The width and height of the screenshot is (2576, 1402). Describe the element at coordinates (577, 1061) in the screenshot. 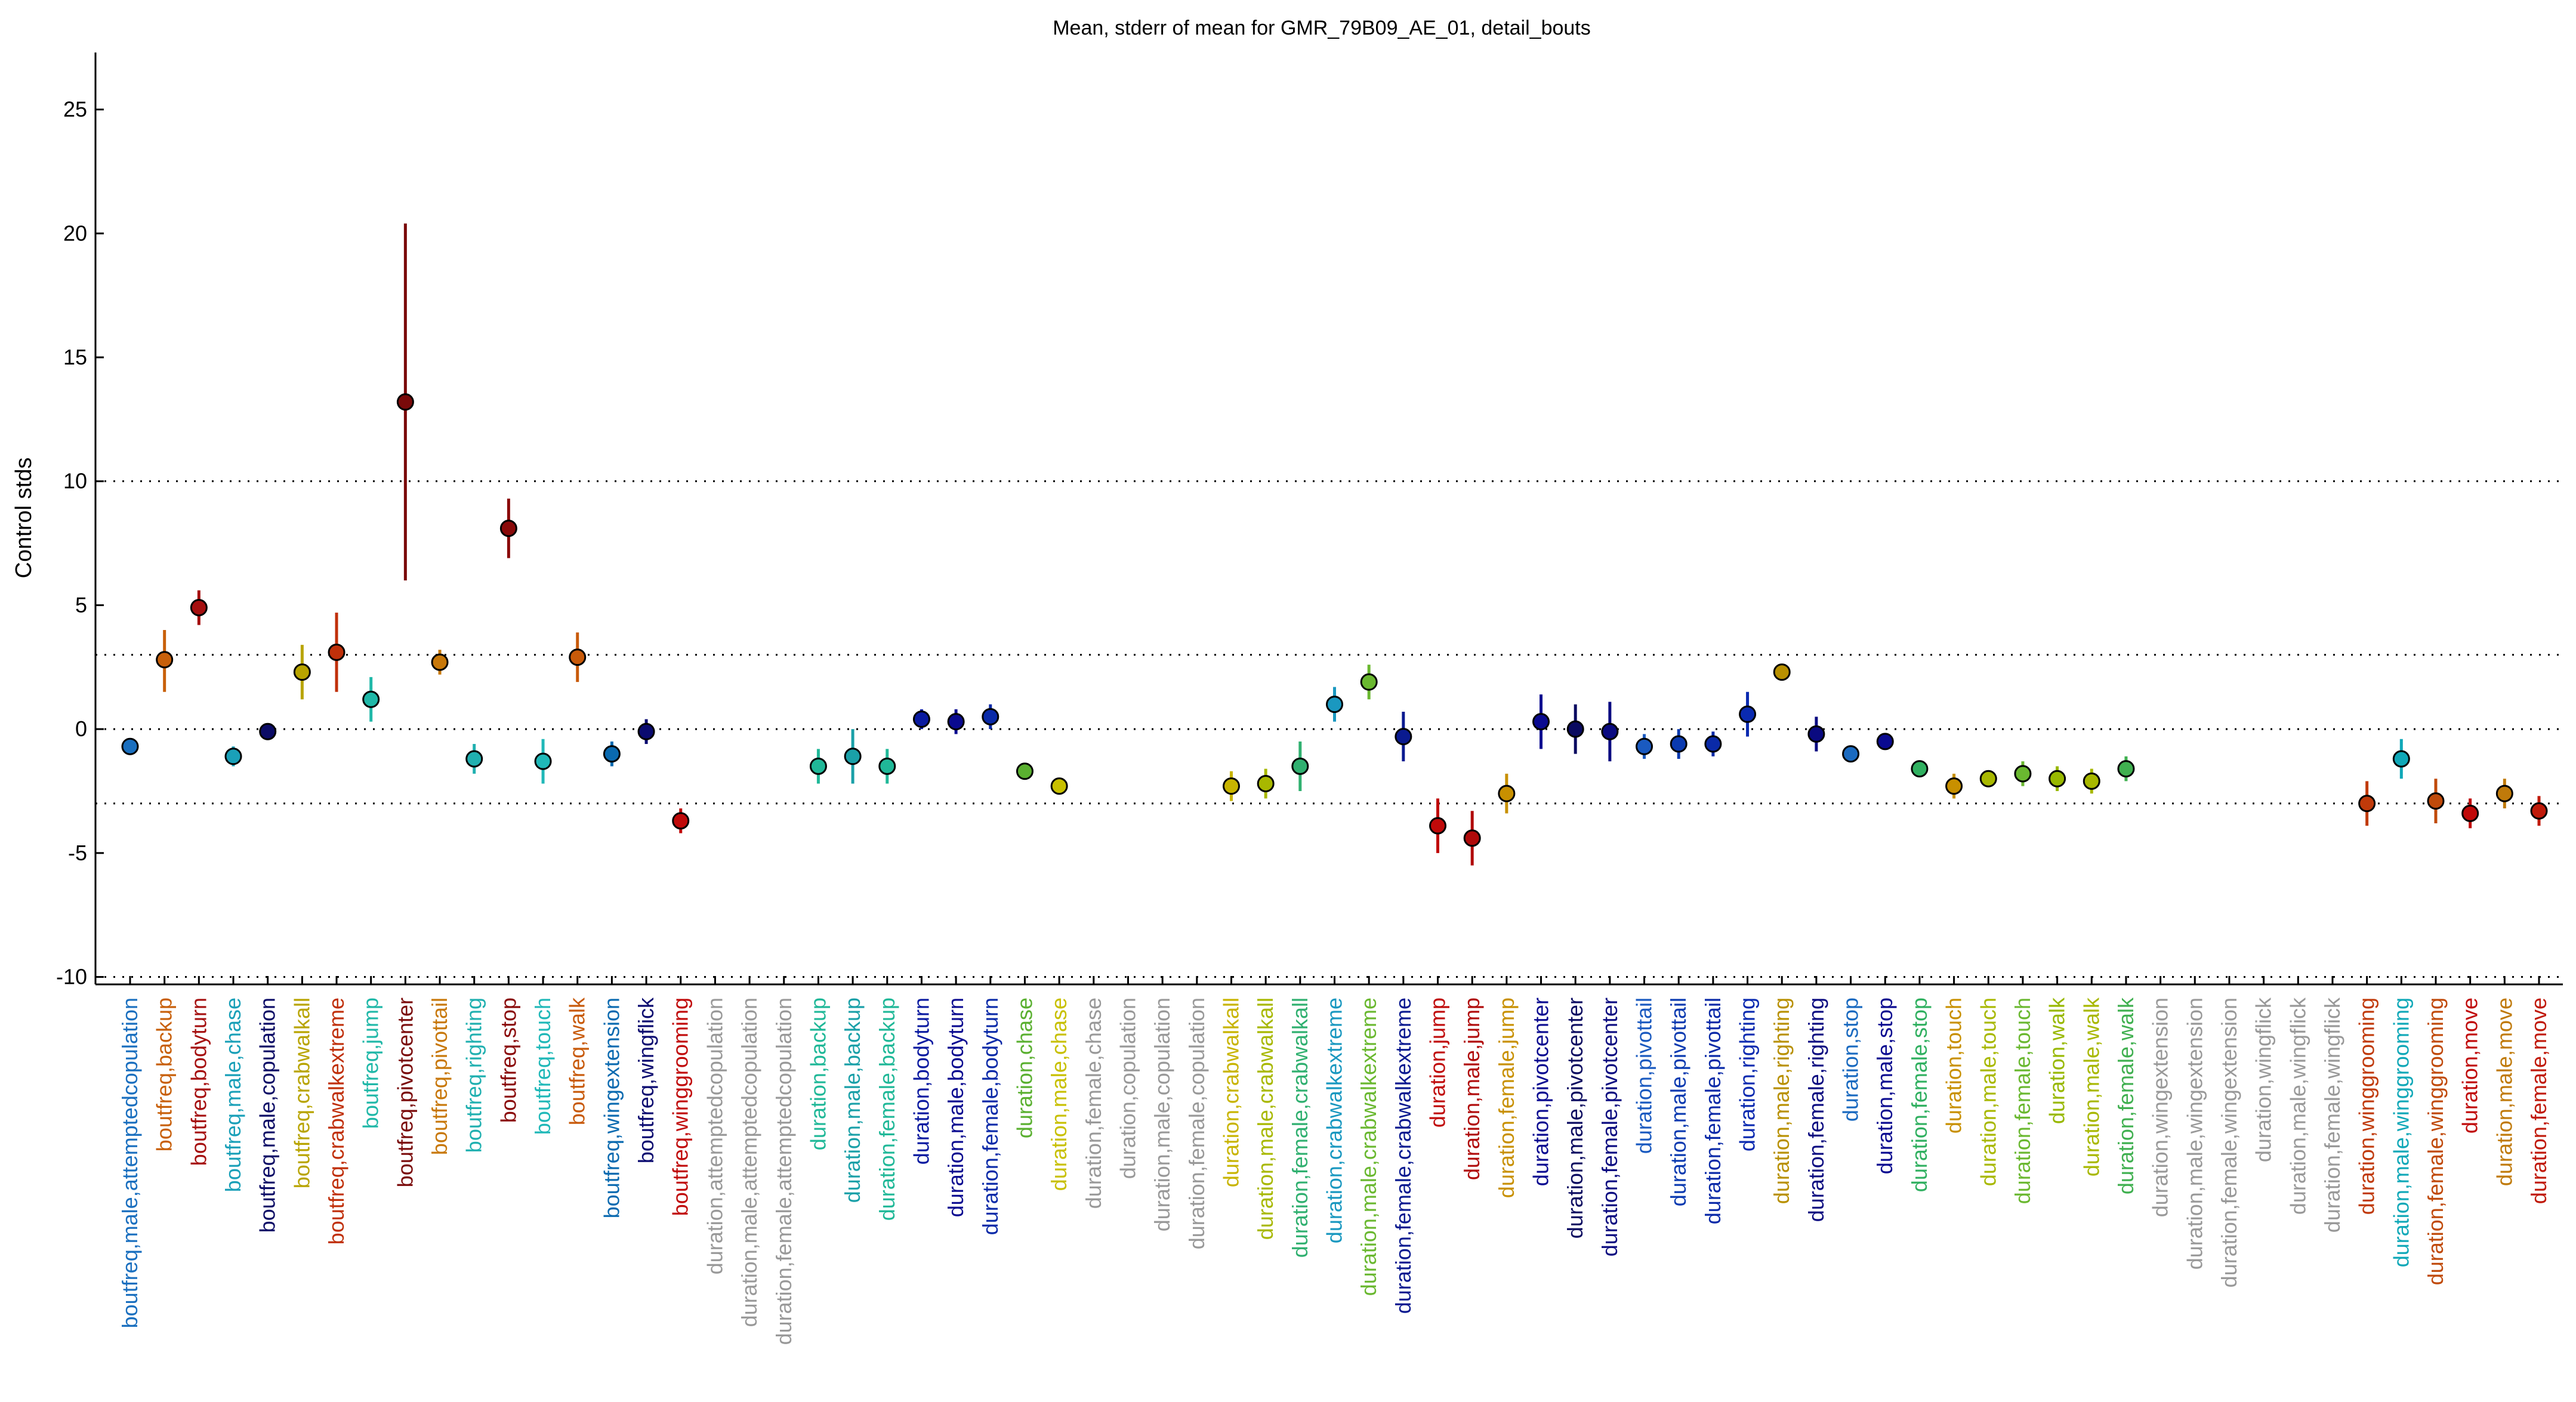

I see `x-tick-label: boutfreq,walk` at that location.